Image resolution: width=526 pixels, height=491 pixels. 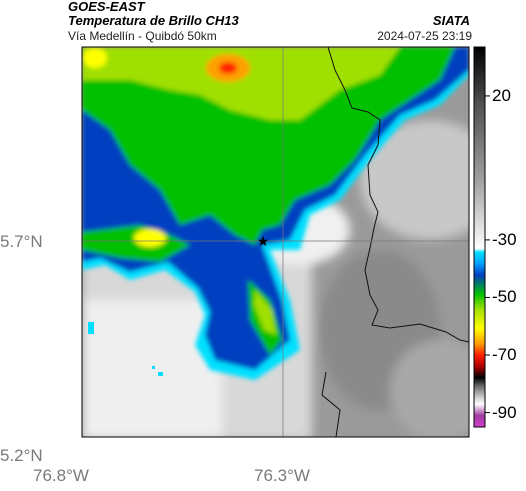 What do you see at coordinates (142, 36) in the screenshot?
I see `route-subtitle: Vía Medellín - Quibdó 50km` at bounding box center [142, 36].